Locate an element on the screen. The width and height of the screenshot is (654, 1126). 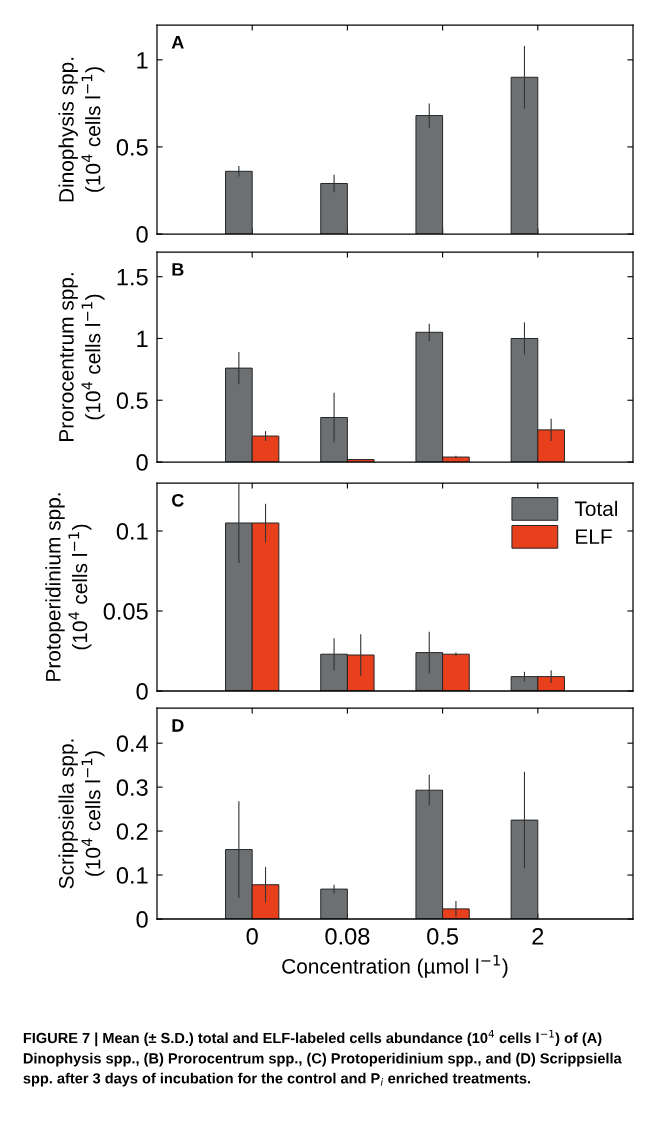
annotation: D is located at coordinates (178, 725).